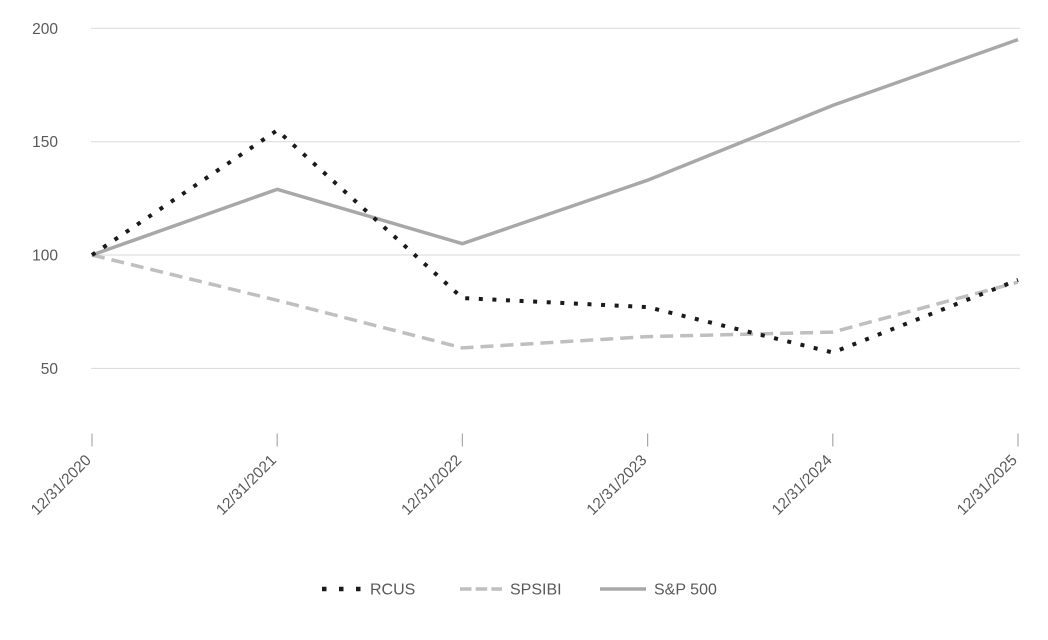  Describe the element at coordinates (987, 485) in the screenshot. I see `x-axis-tick-label: 12/31/2025` at that location.